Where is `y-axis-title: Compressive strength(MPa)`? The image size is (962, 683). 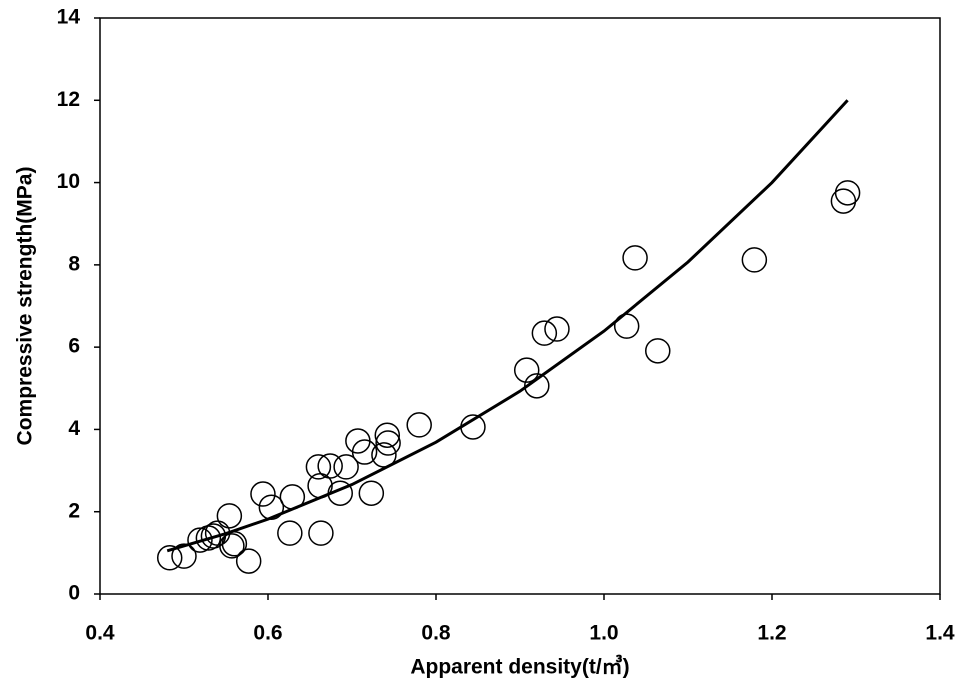 y-axis-title: Compressive strength(MPa) is located at coordinates (25, 306).